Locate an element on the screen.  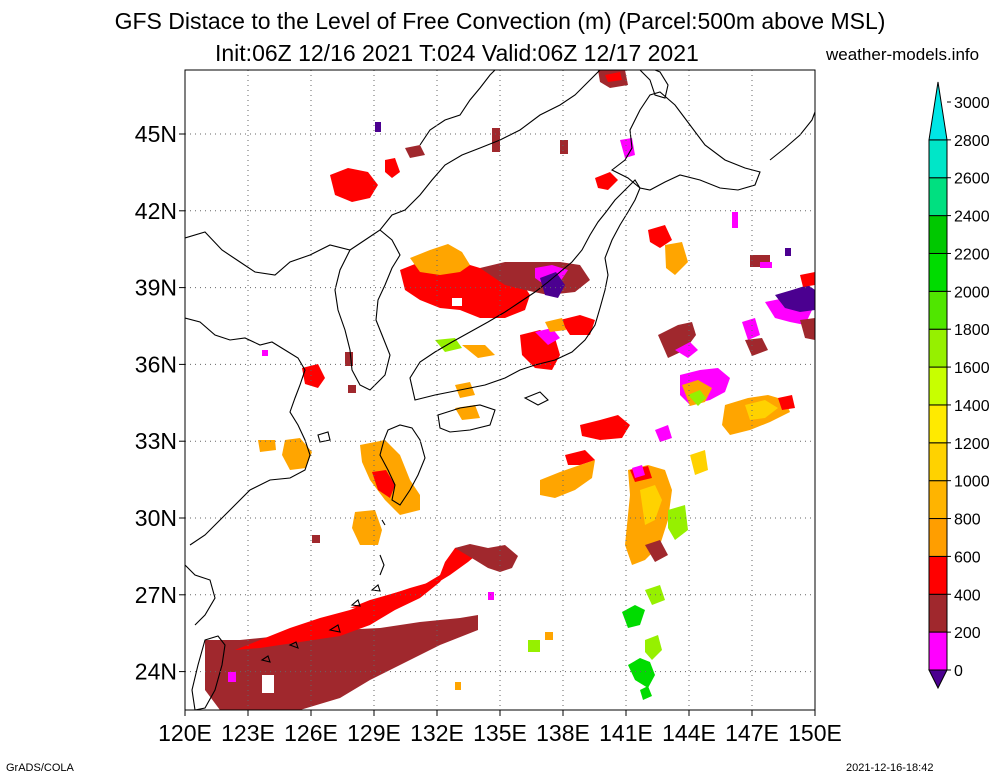
lat-tick-label: 24N is located at coordinates (156, 672).